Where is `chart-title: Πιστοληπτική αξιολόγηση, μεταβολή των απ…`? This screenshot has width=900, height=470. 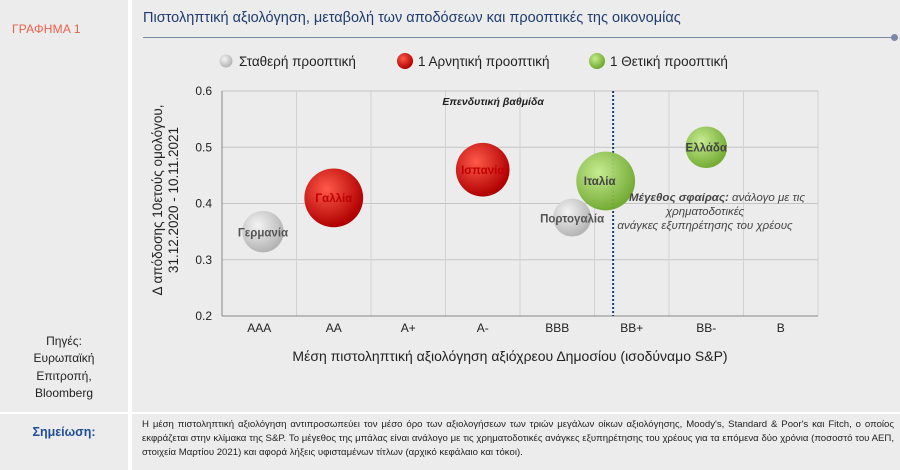 chart-title: Πιστοληπτική αξιολόγηση, μεταβολή των απ… is located at coordinates (412, 18).